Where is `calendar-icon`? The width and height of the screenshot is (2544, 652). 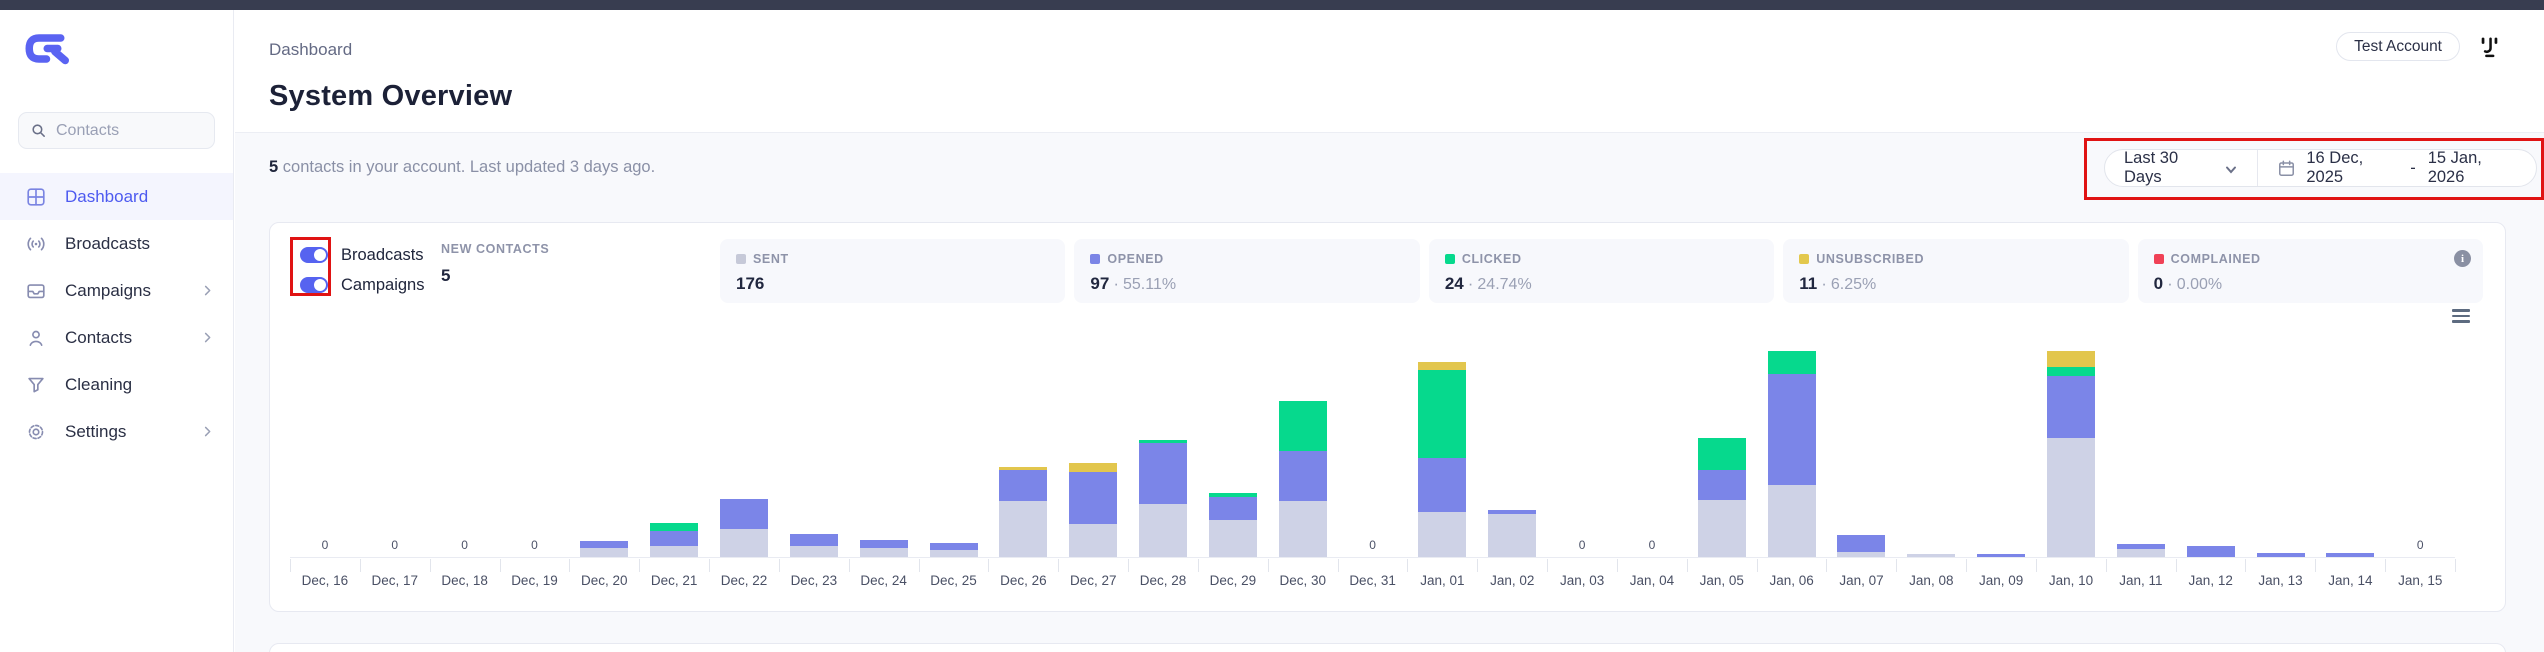 calendar-icon is located at coordinates (2286, 168).